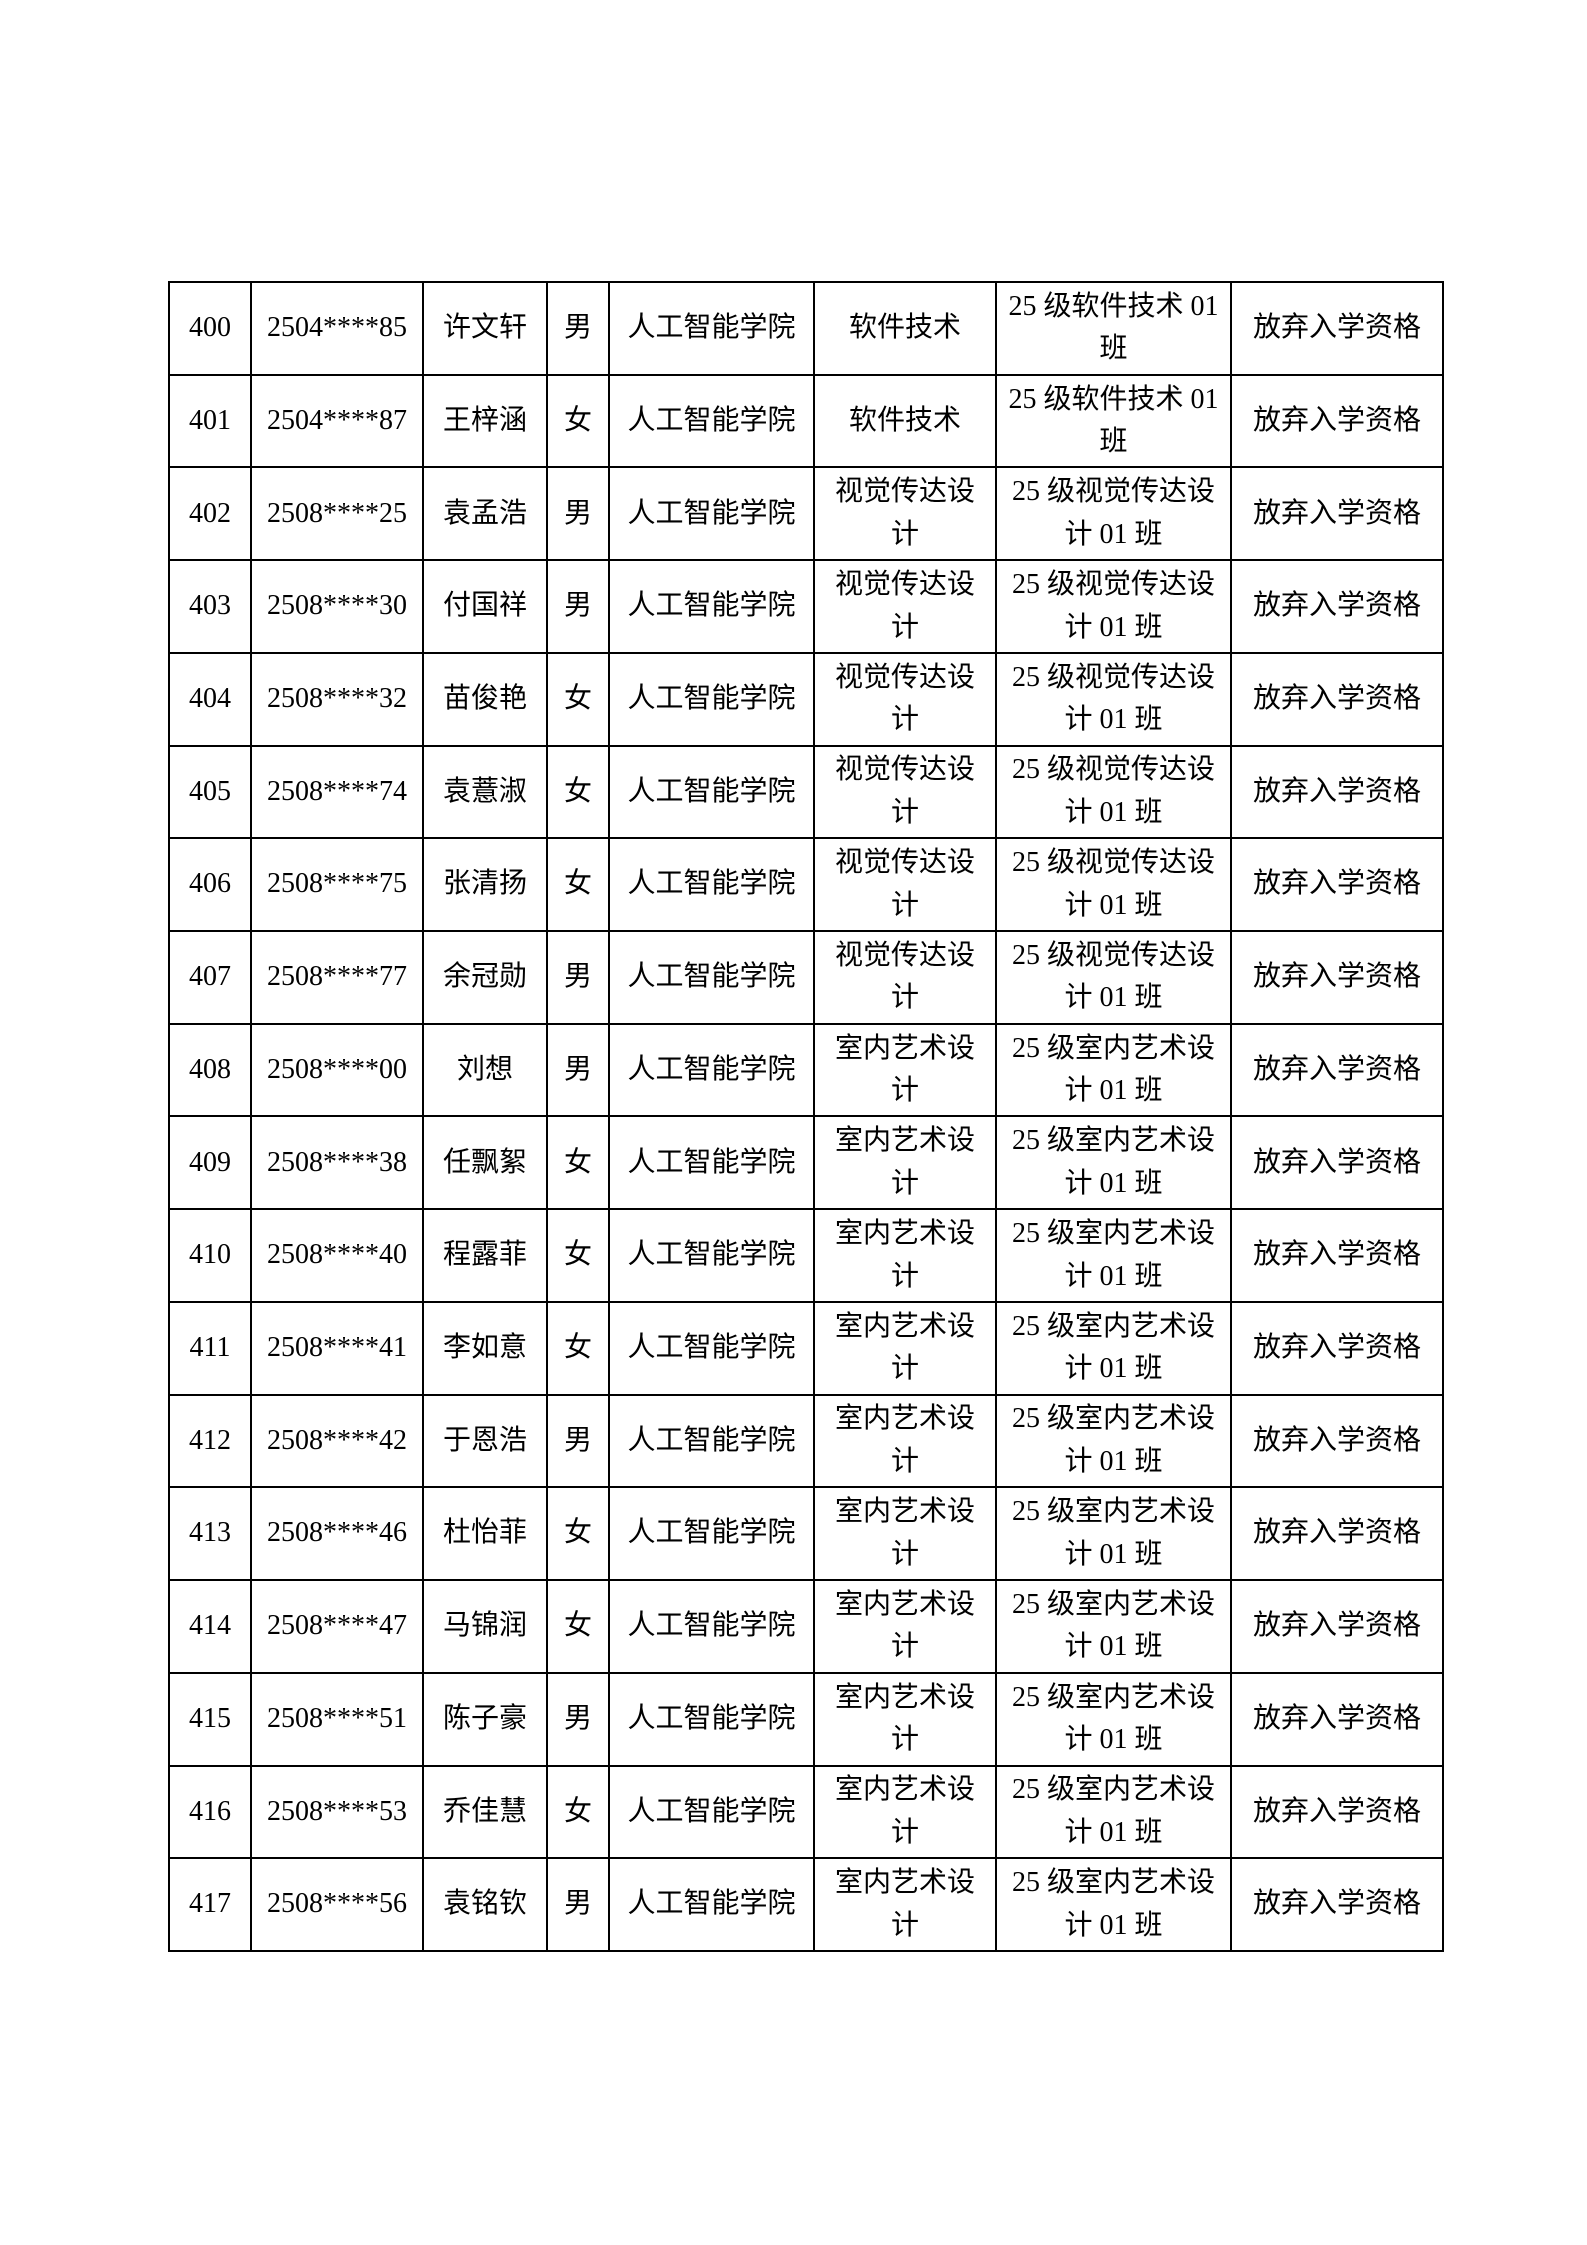 The width and height of the screenshot is (1587, 2245). What do you see at coordinates (578, 1719) in the screenshot?
I see `cell-gender: 男` at bounding box center [578, 1719].